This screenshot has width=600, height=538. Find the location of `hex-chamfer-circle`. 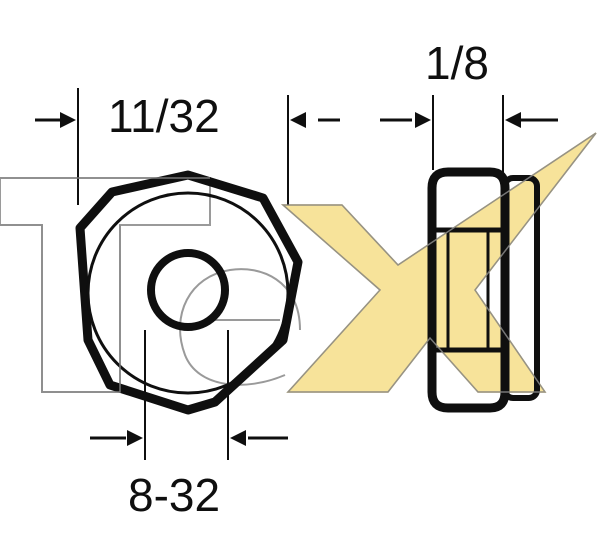

hex-chamfer-circle is located at coordinates (188, 293).